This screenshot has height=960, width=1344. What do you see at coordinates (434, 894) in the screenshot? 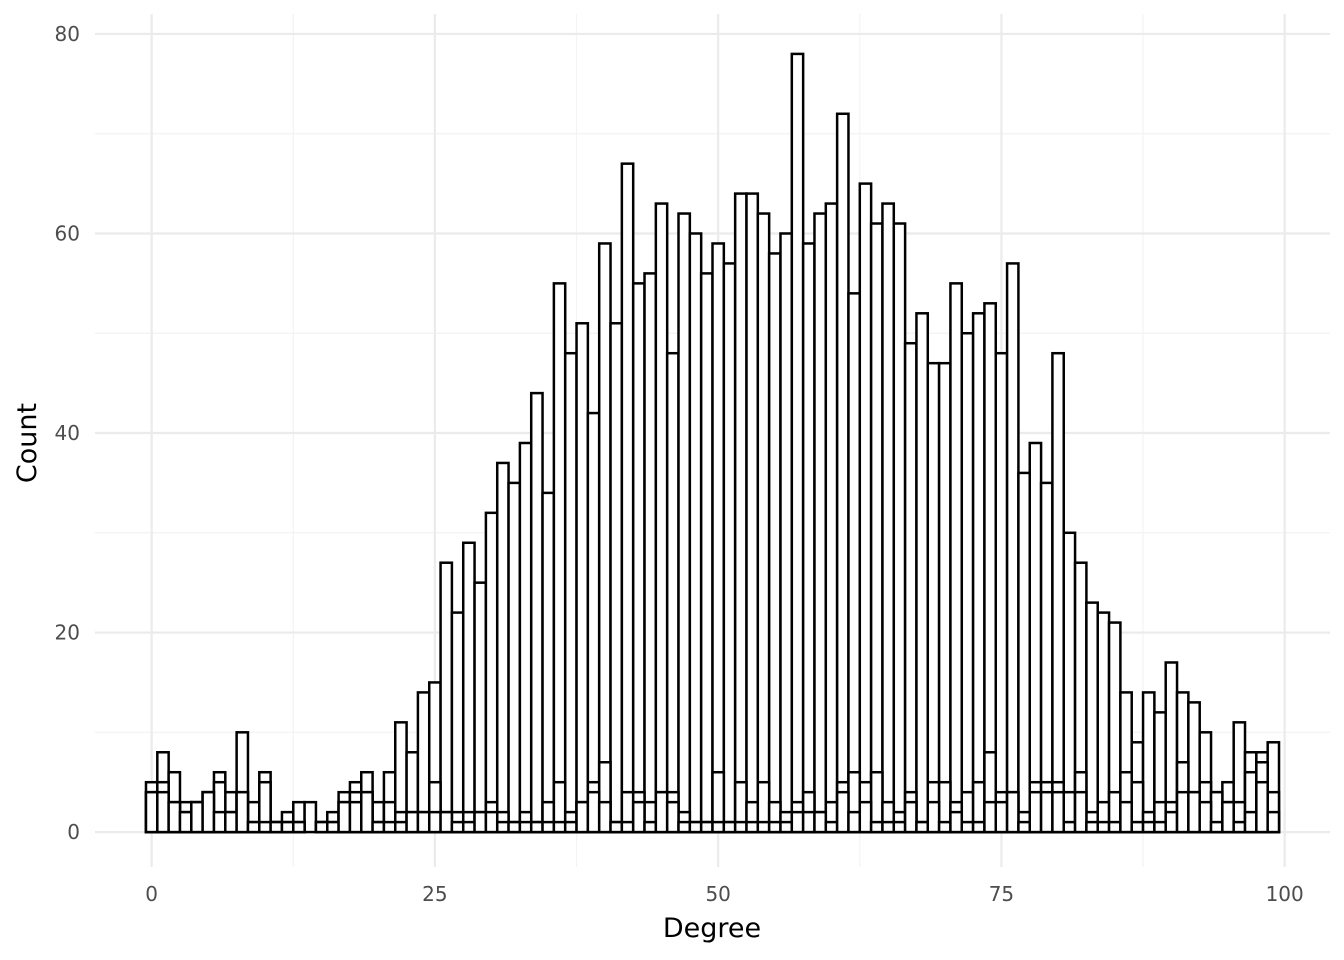
I see `x-tick-label: 25` at bounding box center [434, 894].